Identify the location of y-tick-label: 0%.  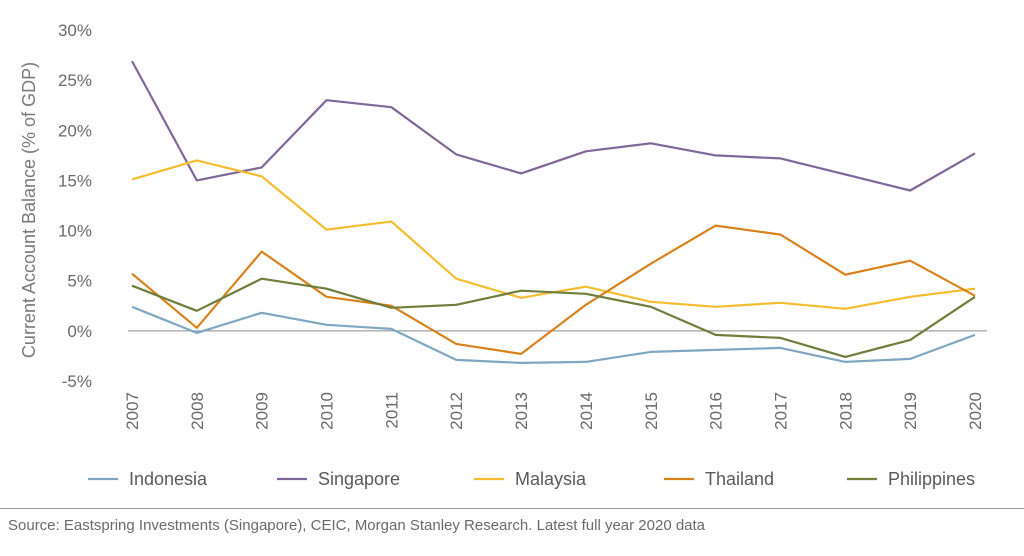
(79, 331).